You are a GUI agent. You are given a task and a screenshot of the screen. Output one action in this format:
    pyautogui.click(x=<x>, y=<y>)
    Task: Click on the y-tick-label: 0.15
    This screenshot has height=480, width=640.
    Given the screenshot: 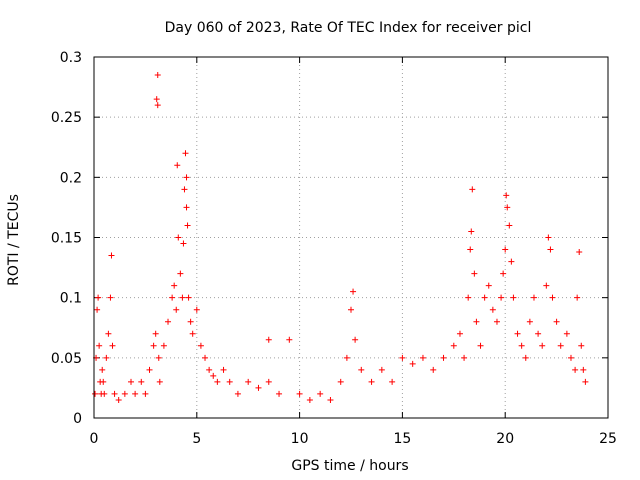 What is the action you would take?
    pyautogui.click(x=66, y=239)
    